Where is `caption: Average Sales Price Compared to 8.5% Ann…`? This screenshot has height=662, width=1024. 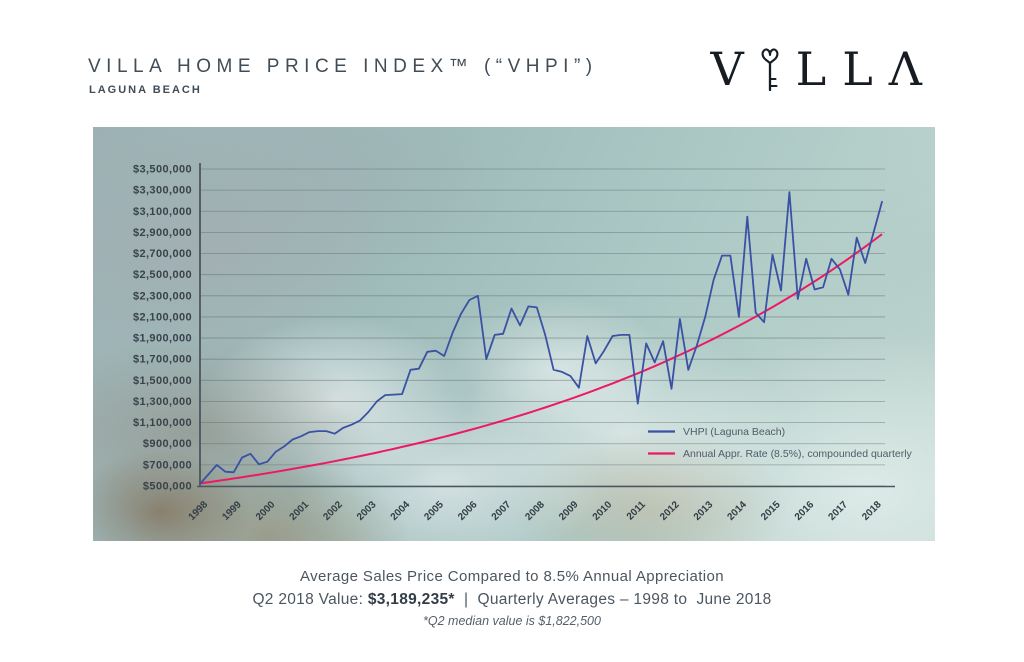 caption: Average Sales Price Compared to 8.5% Ann… is located at coordinates (512, 598).